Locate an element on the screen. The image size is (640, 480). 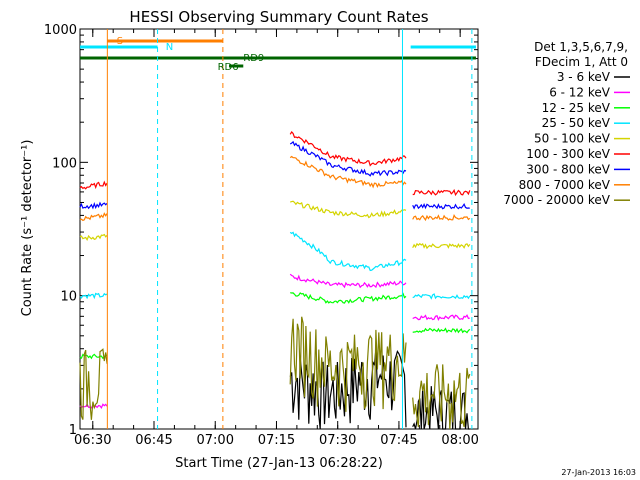
y-tick-label: 1000 is located at coordinates (60, 30).